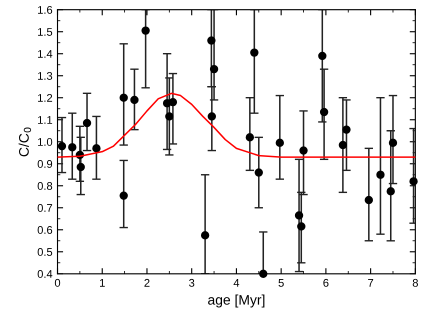 This screenshot has height=324, width=426. What do you see at coordinates (191, 282) in the screenshot?
I see `x-tick-label: 3` at bounding box center [191, 282].